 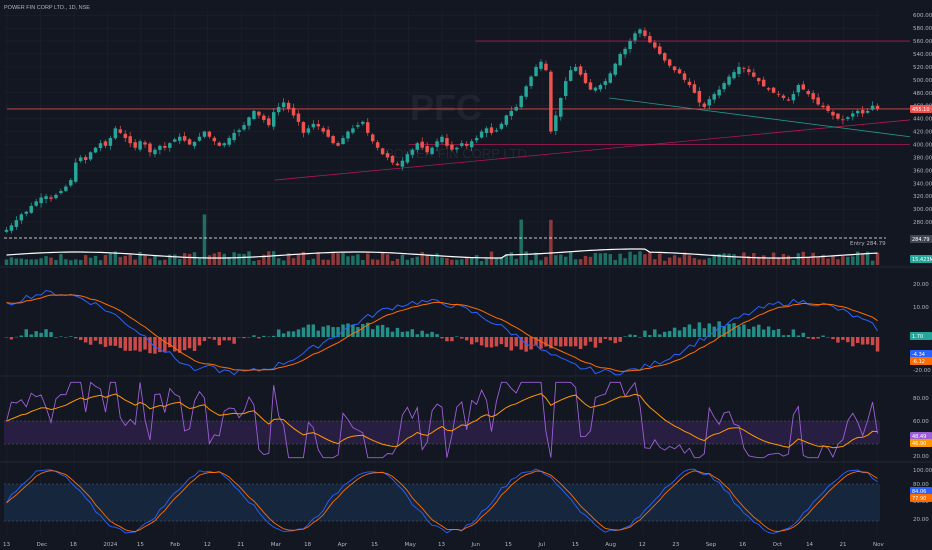 What do you see at coordinates (73, 545) in the screenshot?
I see `time-tick-label: 18` at bounding box center [73, 545].